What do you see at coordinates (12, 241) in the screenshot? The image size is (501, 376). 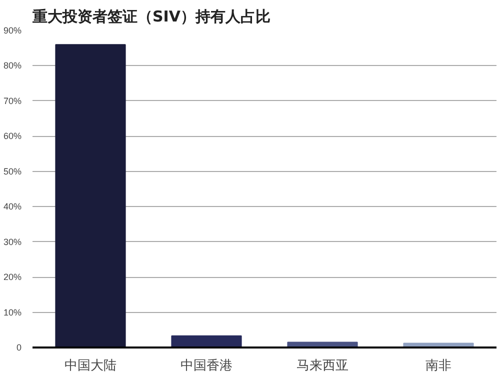 I see `y-tick-label: 30%` at bounding box center [12, 241].